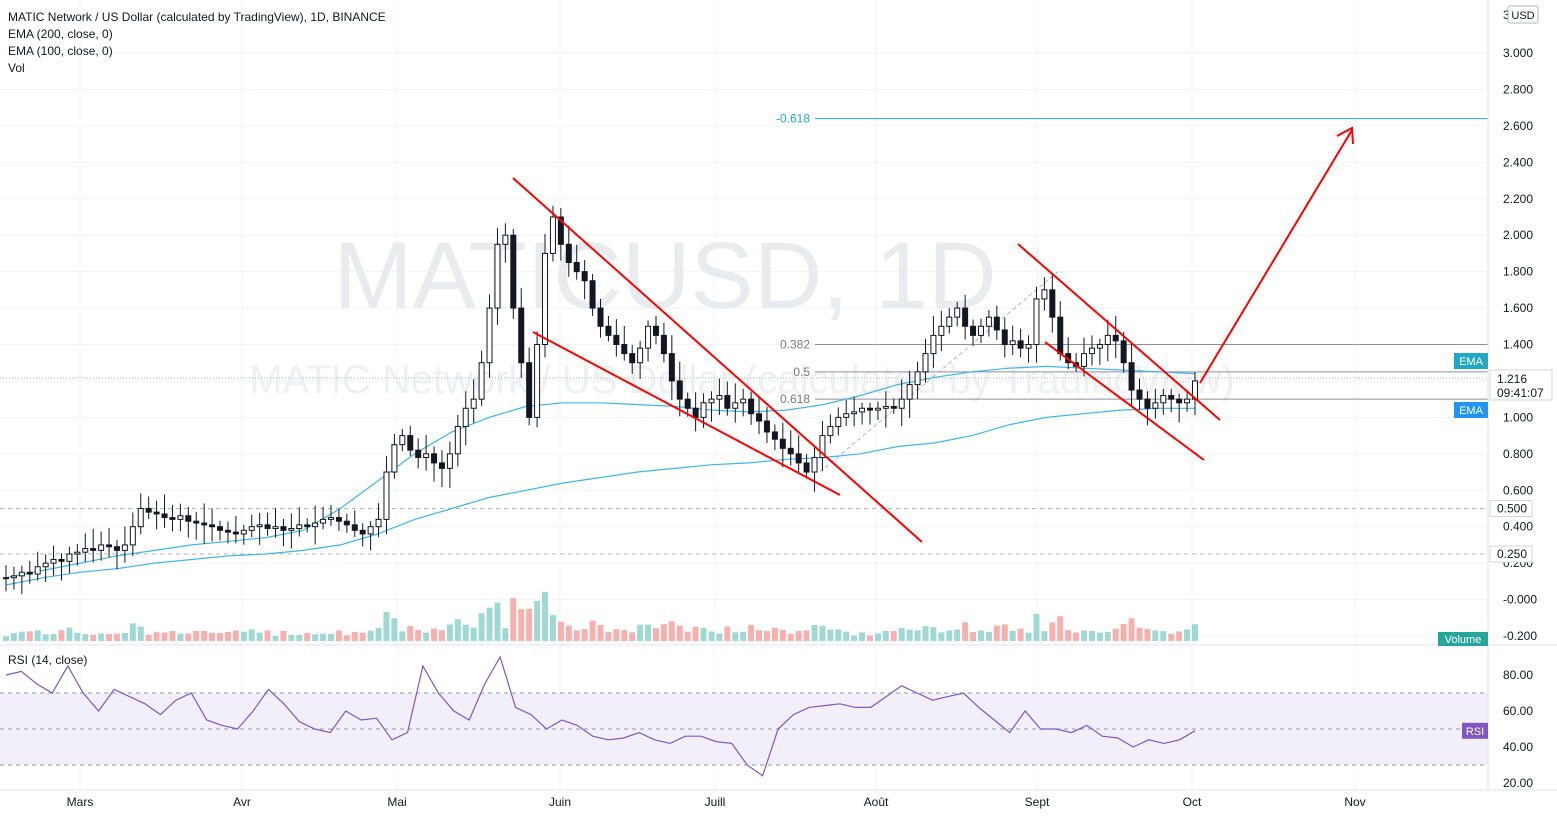  I want to click on fib-anchor-line, so click(939, 372).